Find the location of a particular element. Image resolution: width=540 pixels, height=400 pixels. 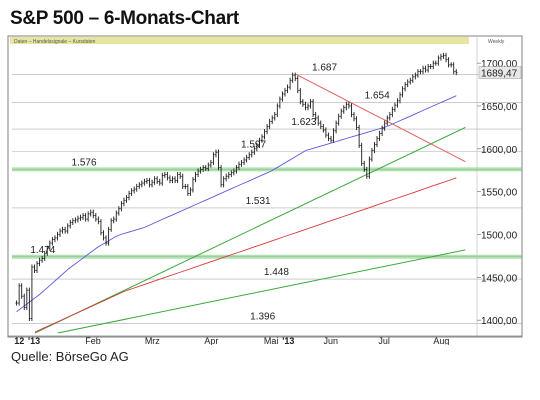

x-tick-label: Jul is located at coordinates (384, 340).